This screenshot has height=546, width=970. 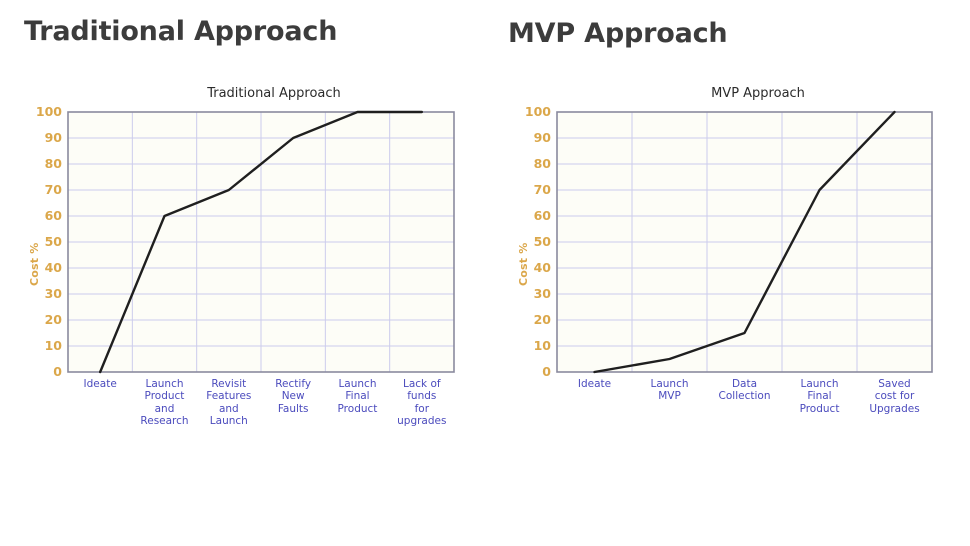 I want to click on x-category-label: Revisit Features and Launch, so click(x=229, y=403).